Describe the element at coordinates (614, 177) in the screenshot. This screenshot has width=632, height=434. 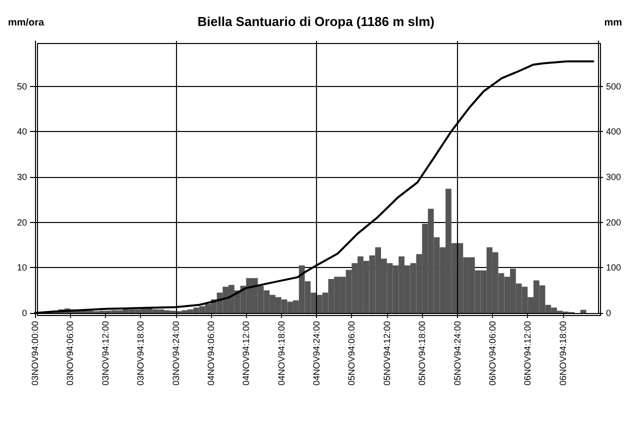
I see `y2-tick-label: 300` at that location.